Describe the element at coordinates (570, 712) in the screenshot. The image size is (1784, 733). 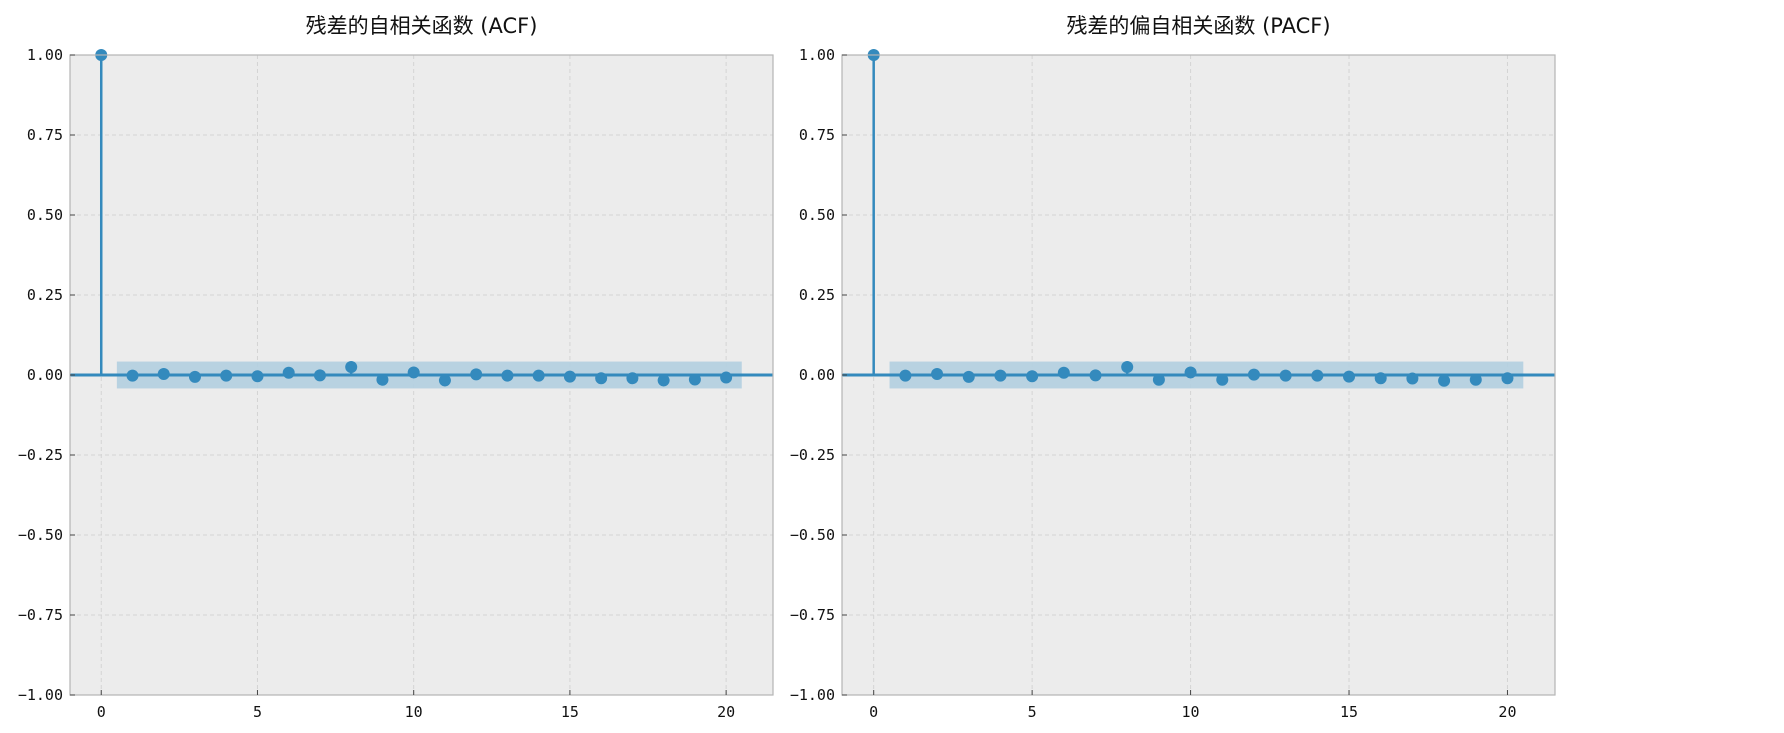
I see `acf-xtick-label: 15` at that location.